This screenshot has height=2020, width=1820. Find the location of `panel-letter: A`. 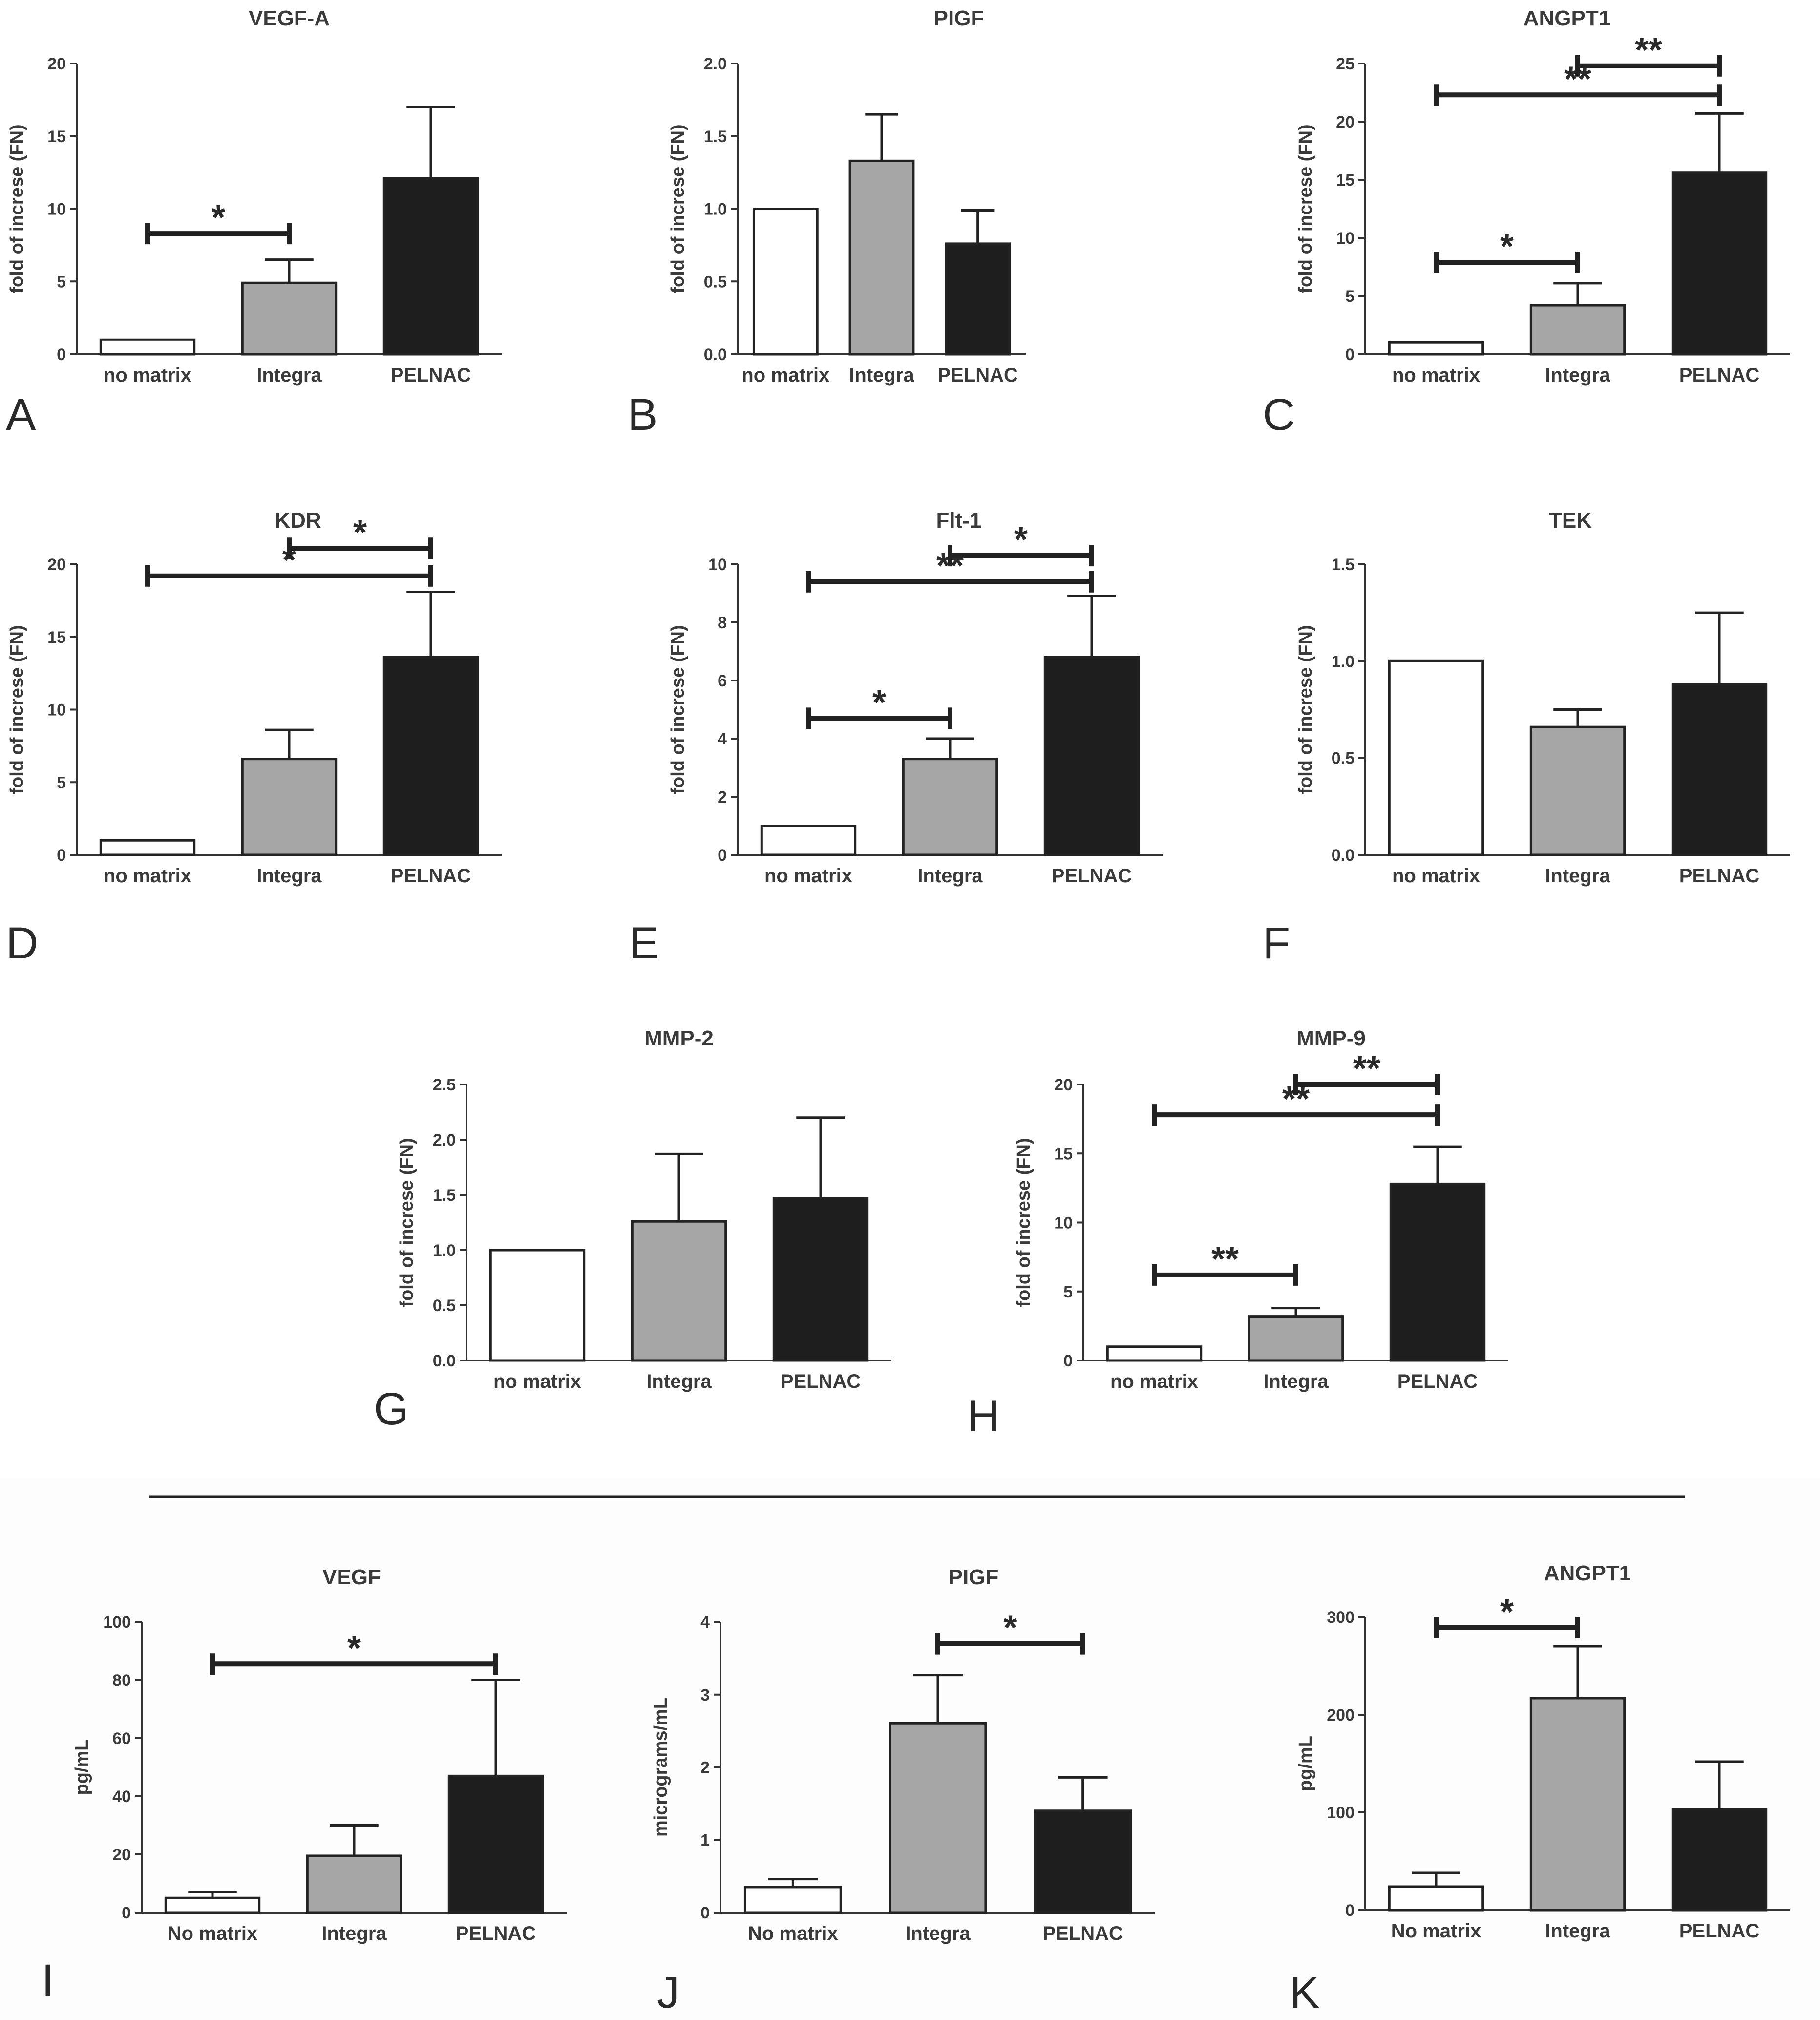

panel-letter: A is located at coordinates (21, 415).